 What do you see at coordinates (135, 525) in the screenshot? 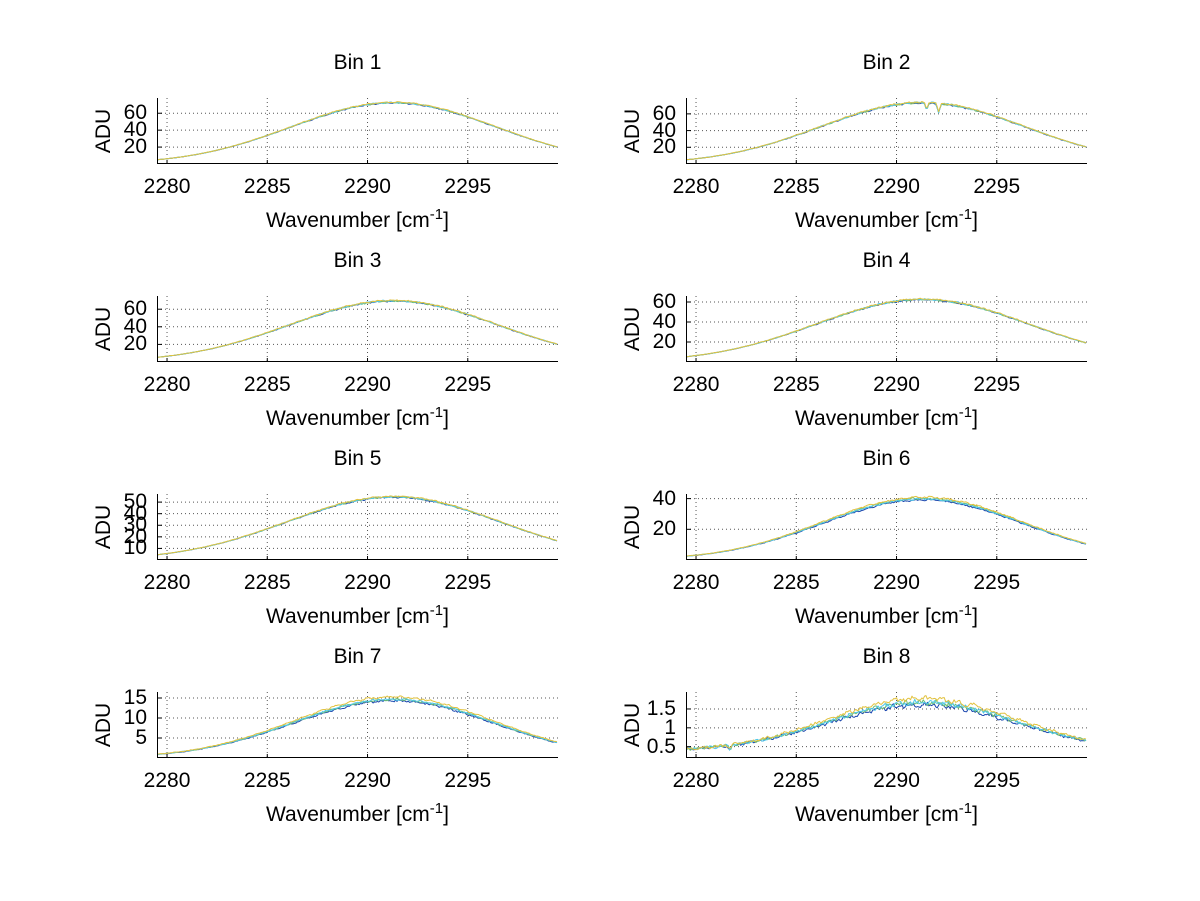
I see `y-tick-label: 30` at bounding box center [135, 525].